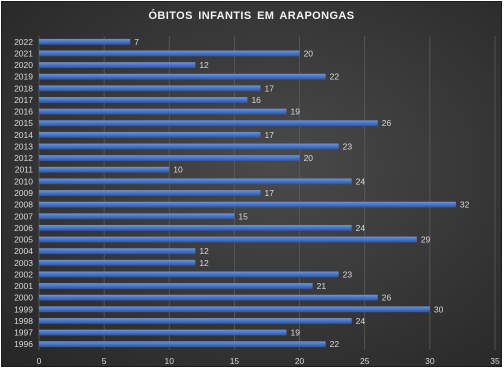  Describe the element at coordinates (143, 100) in the screenshot. I see `bar-2017` at that location.